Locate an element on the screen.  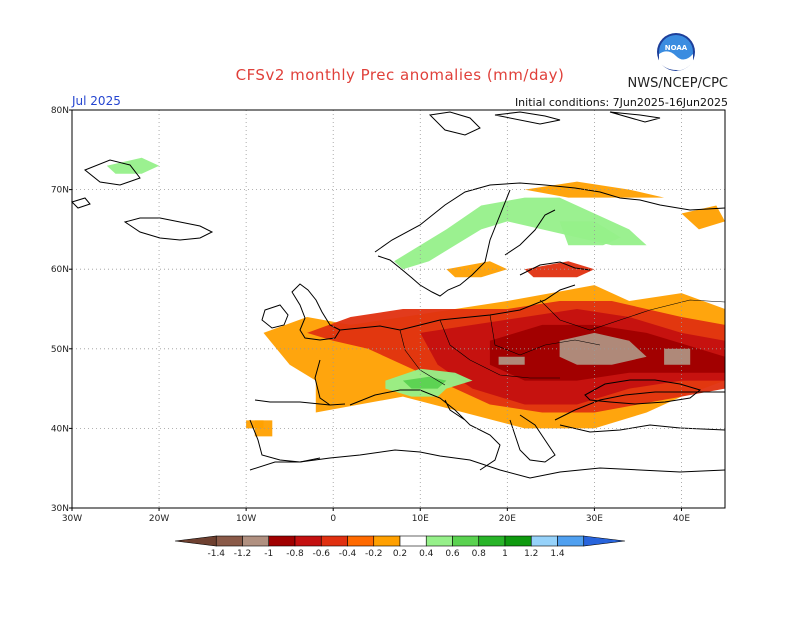
colorbar-label: 1.2 is located at coordinates (531, 554).